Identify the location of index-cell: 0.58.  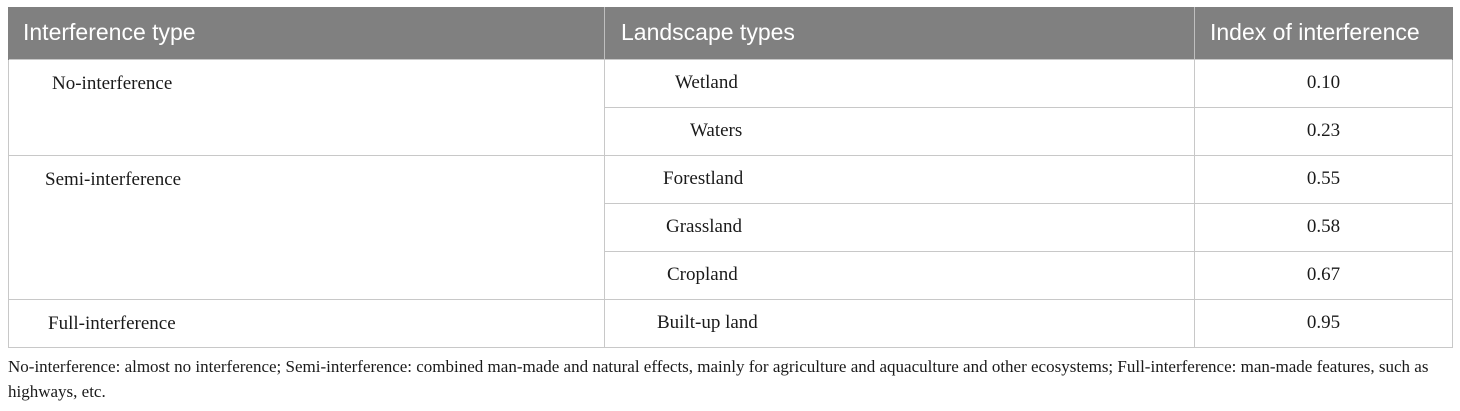
(1323, 227).